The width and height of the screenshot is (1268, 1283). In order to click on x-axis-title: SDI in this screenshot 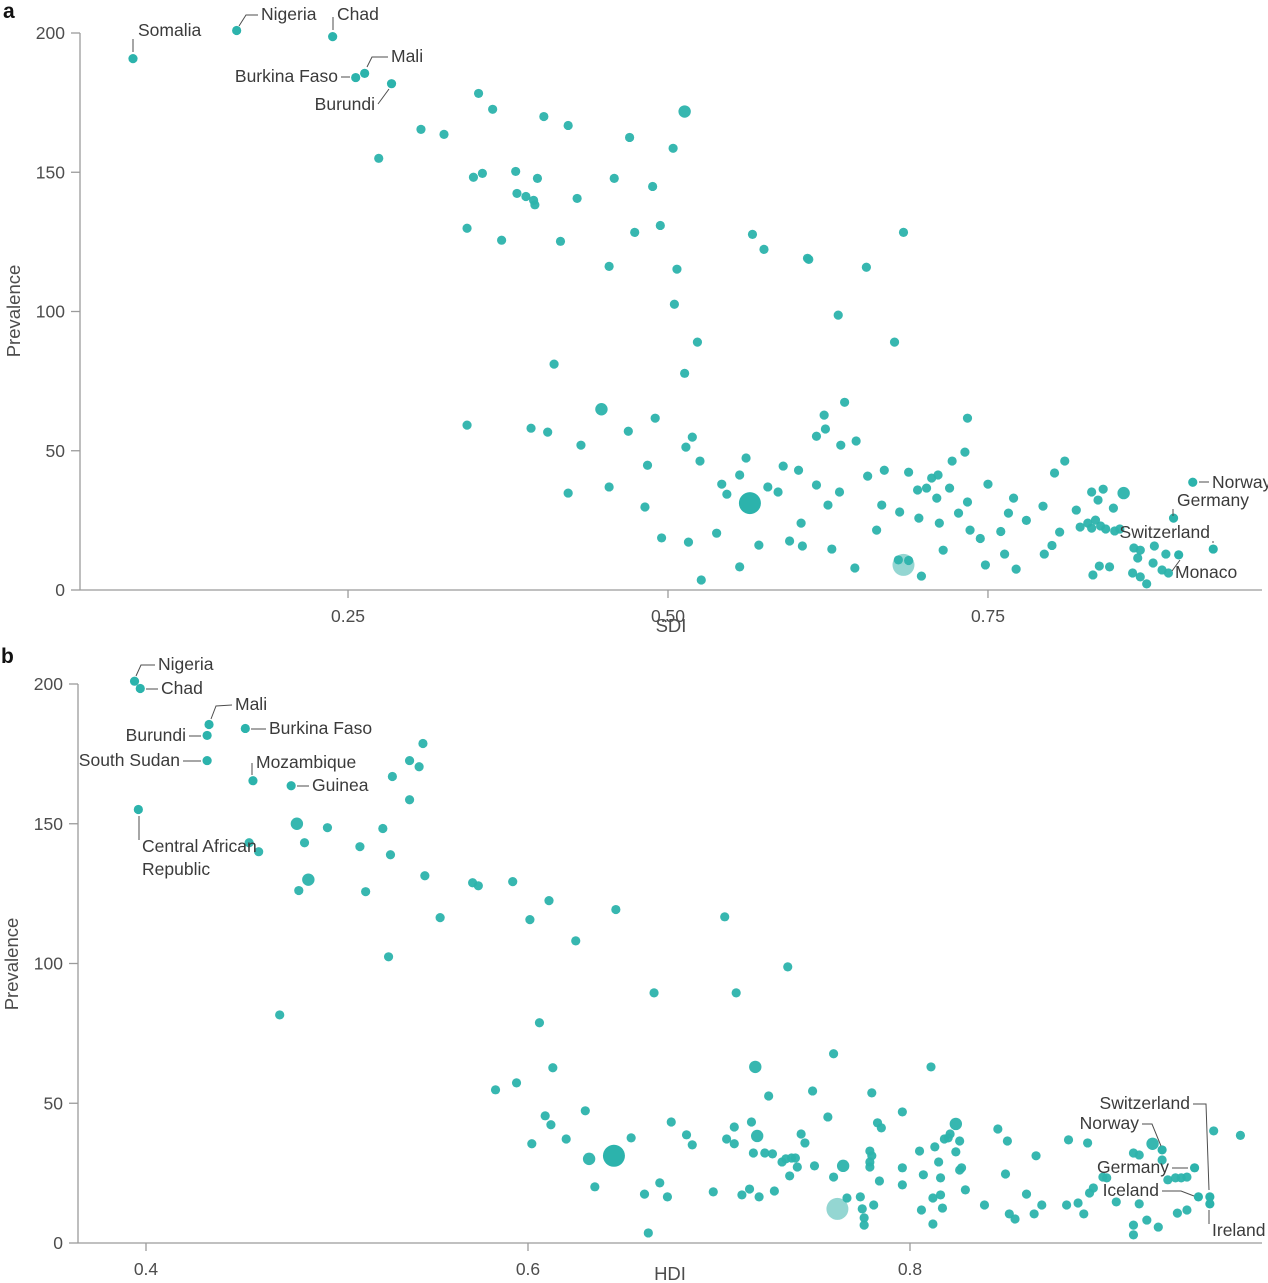, I will do `click(671, 625)`.